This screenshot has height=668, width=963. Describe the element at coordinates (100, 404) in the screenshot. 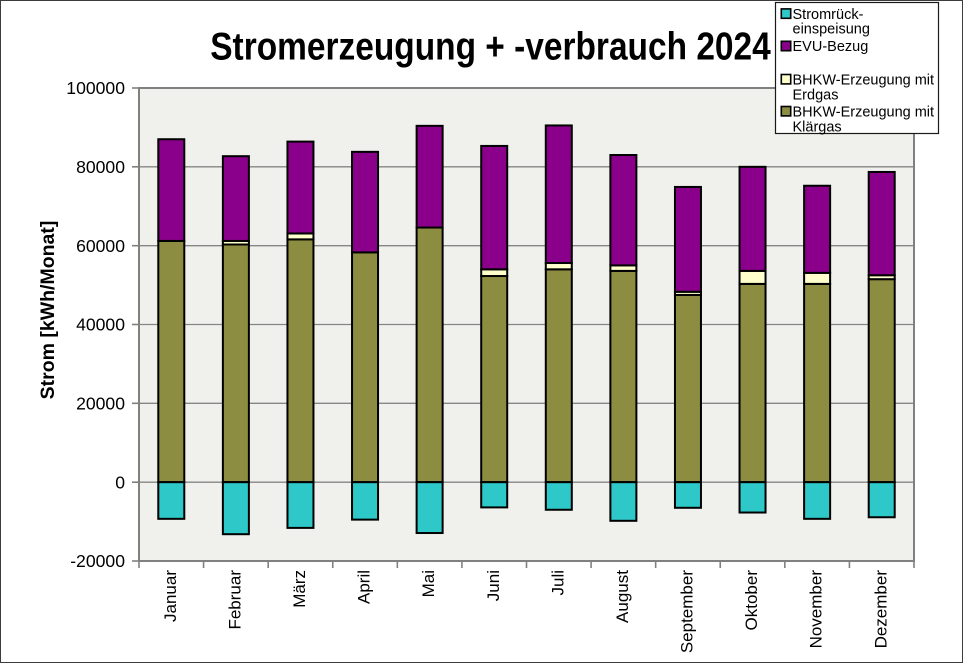

I see `svg-text: 20000` at that location.